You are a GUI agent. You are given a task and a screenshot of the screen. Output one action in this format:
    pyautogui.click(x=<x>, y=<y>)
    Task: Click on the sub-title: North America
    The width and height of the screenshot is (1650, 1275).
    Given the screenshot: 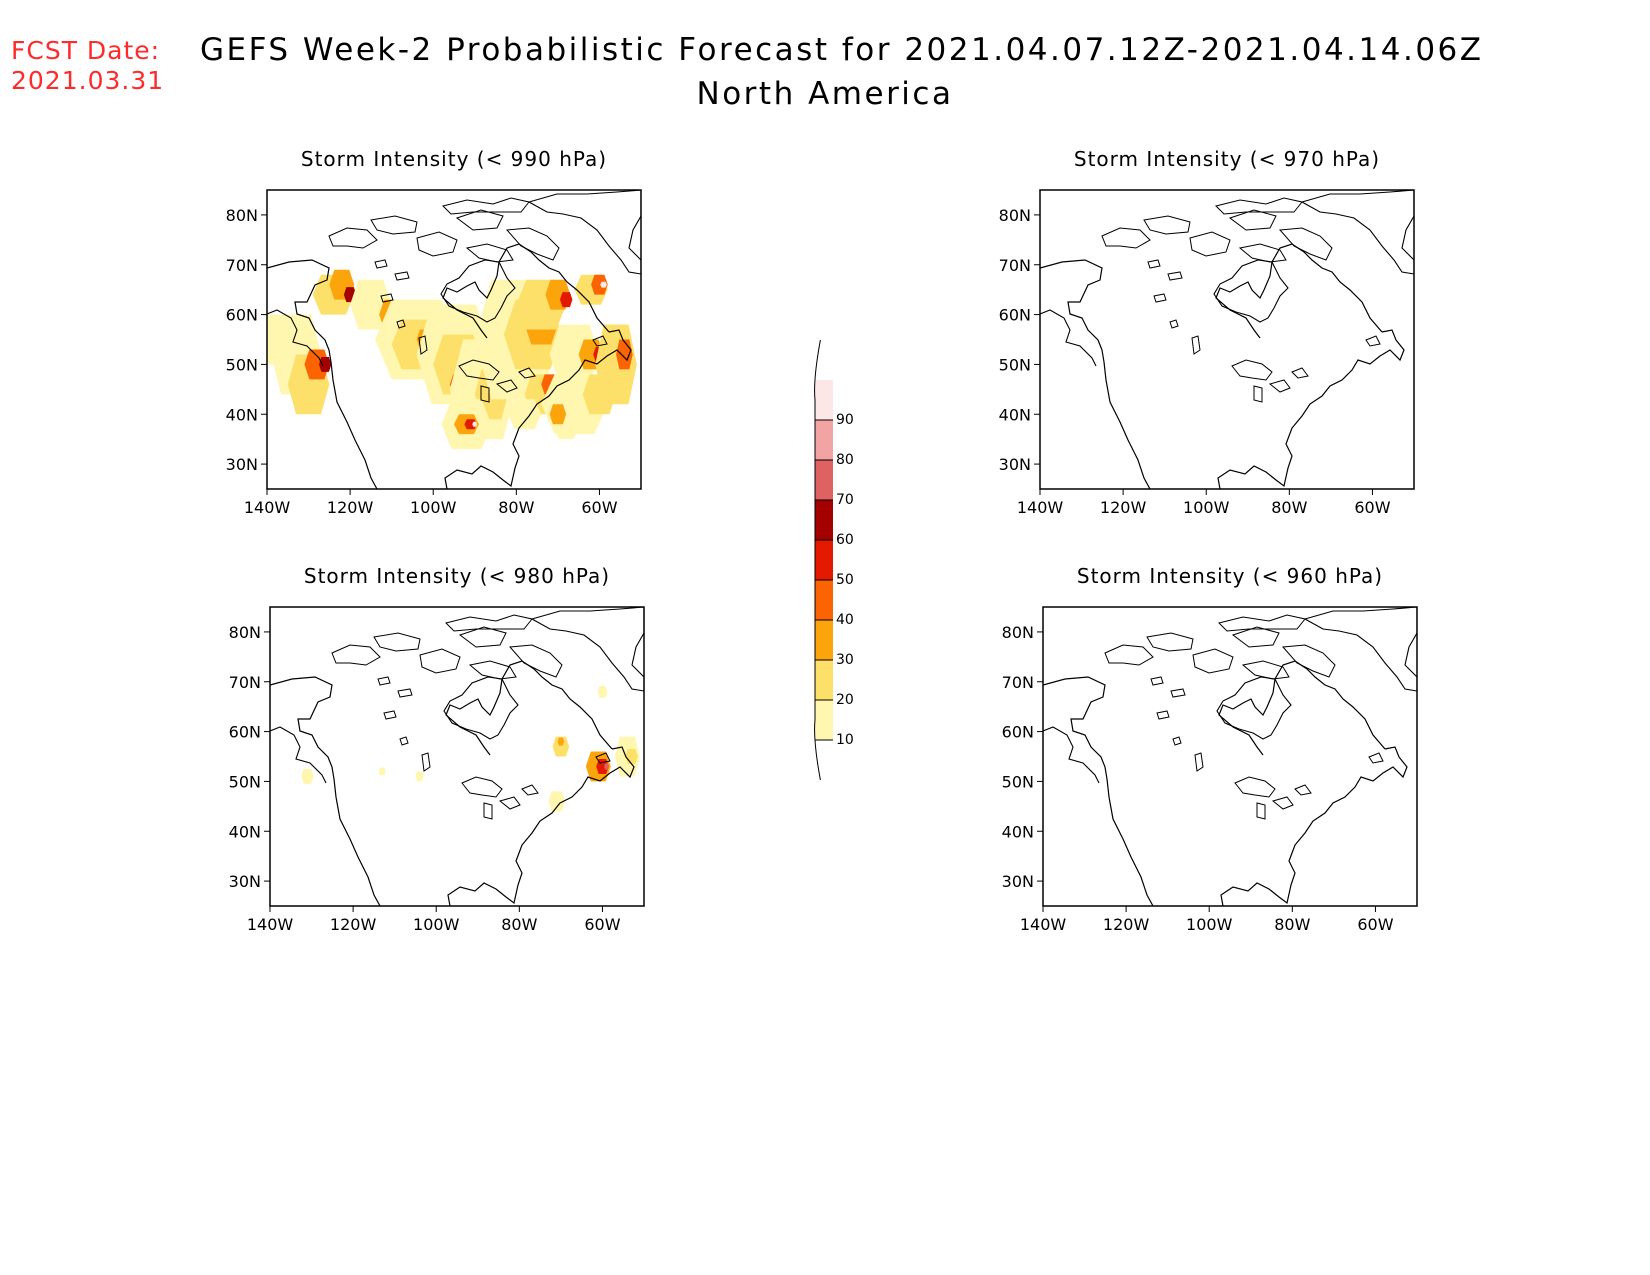 What is the action you would take?
    pyautogui.click(x=825, y=94)
    